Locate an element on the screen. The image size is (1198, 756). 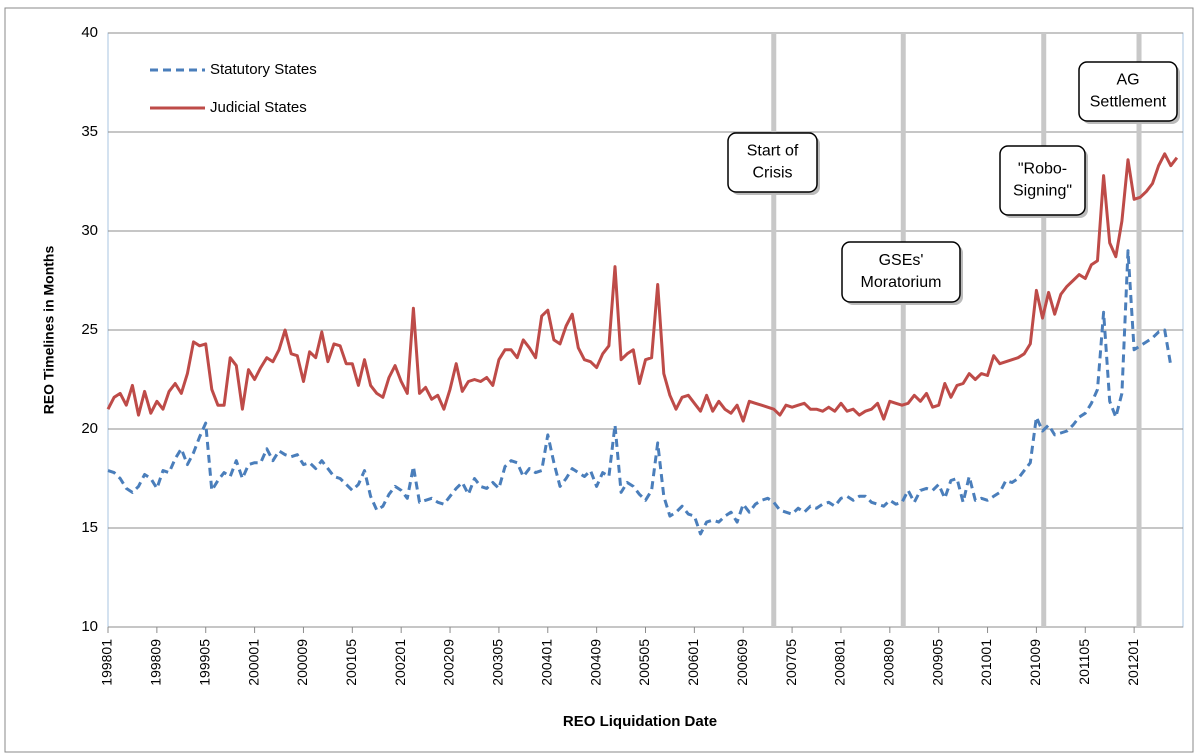
x-tick-label: 200305 is located at coordinates (498, 662).